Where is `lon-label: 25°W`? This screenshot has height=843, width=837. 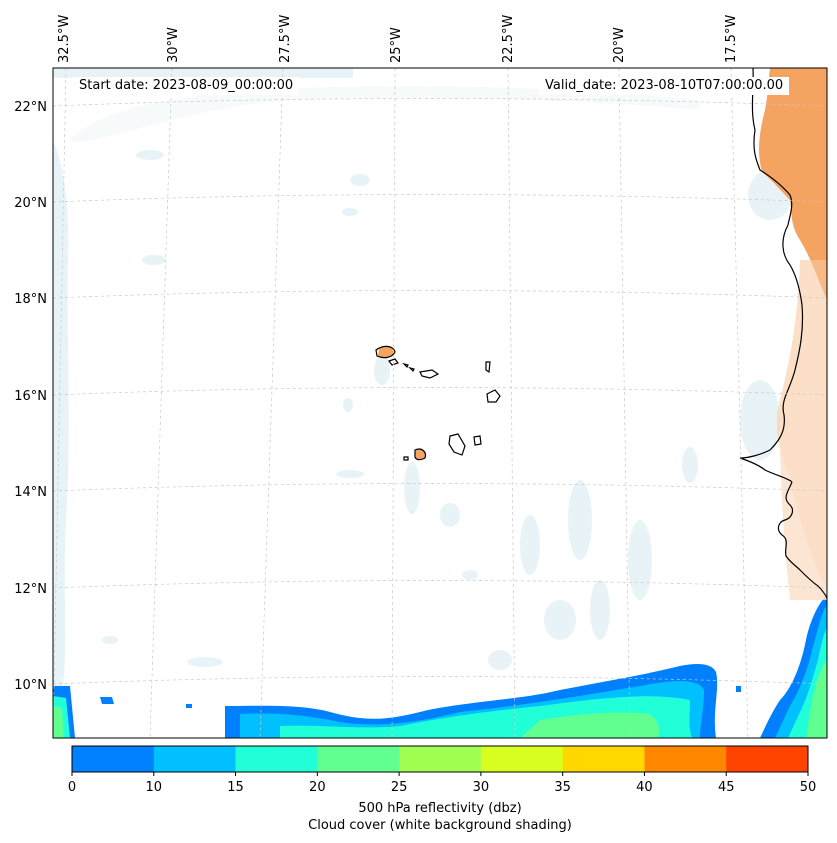
lon-label: 25°W is located at coordinates (396, 45).